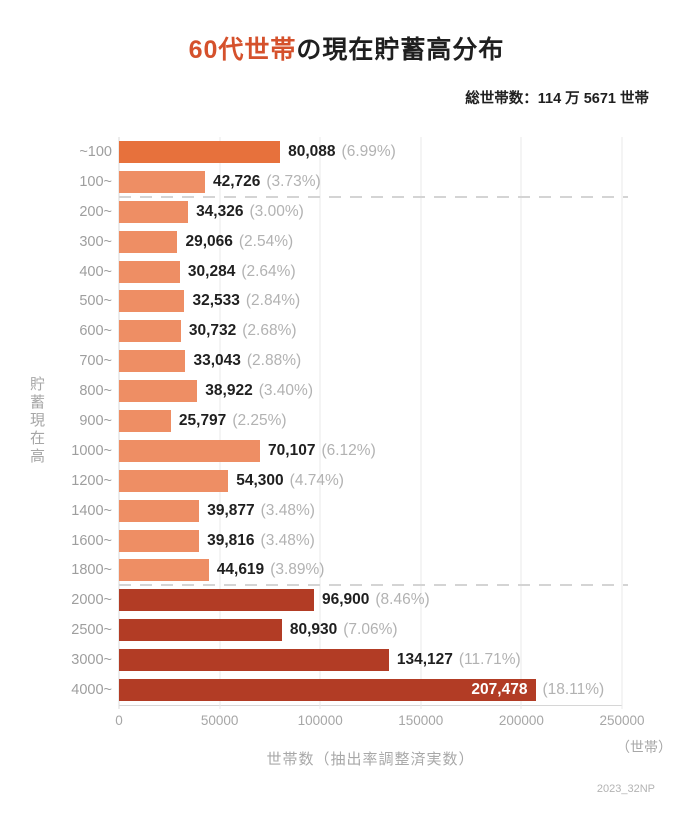  Describe the element at coordinates (346, 541) in the screenshot. I see `bar-row-1600~: 1600~ 39,816 (3.48%)` at that location.